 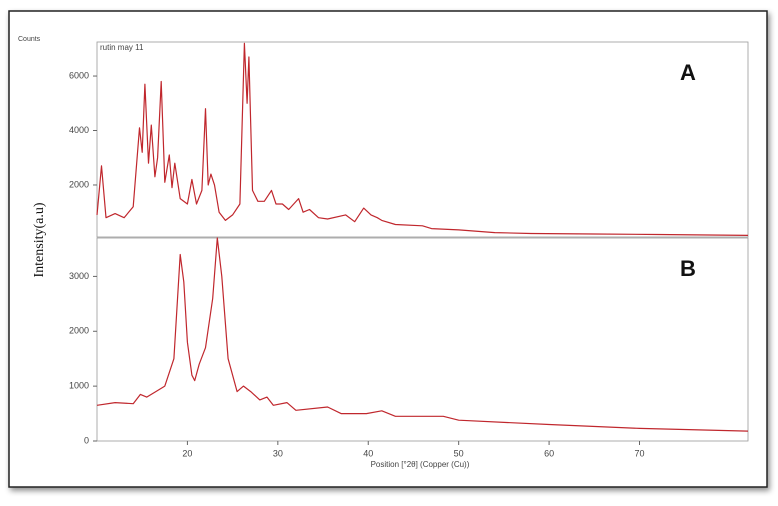 What do you see at coordinates (79, 386) in the screenshot?
I see `y-tick-label: 1000` at bounding box center [79, 386].